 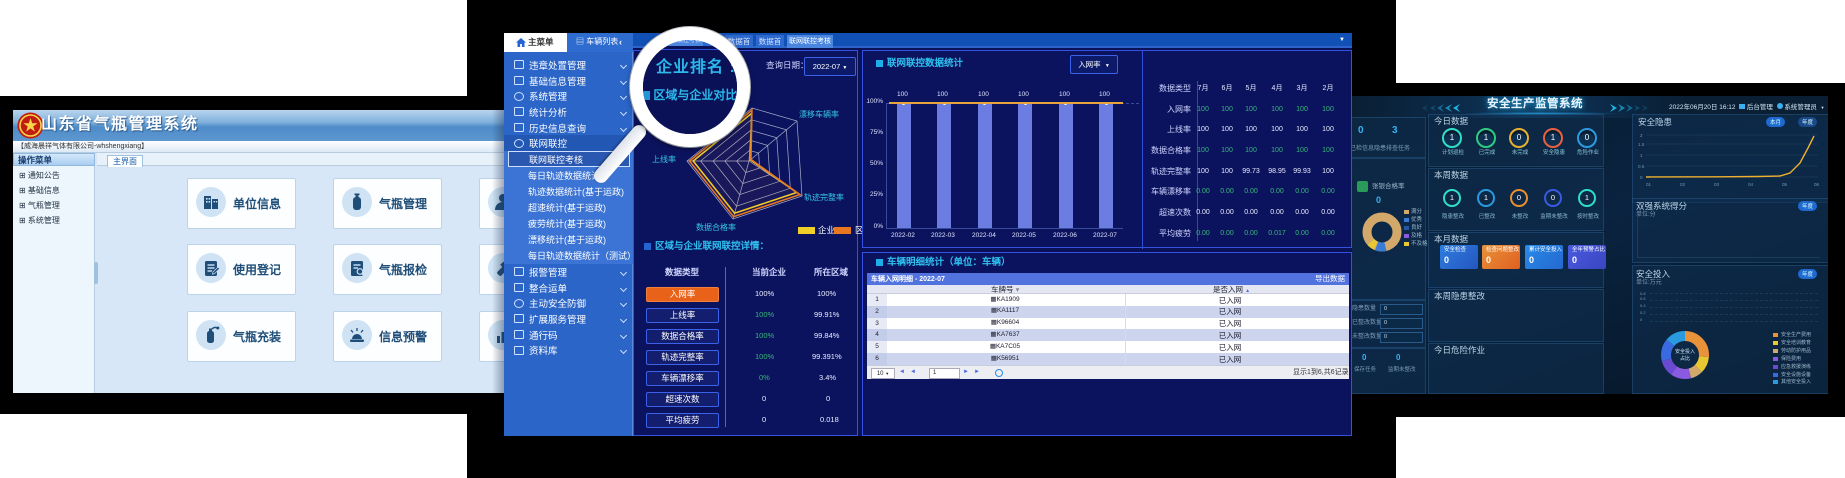 What do you see at coordinates (1641, 135) in the screenshot?
I see `svg-text: 2` at bounding box center [1641, 135].